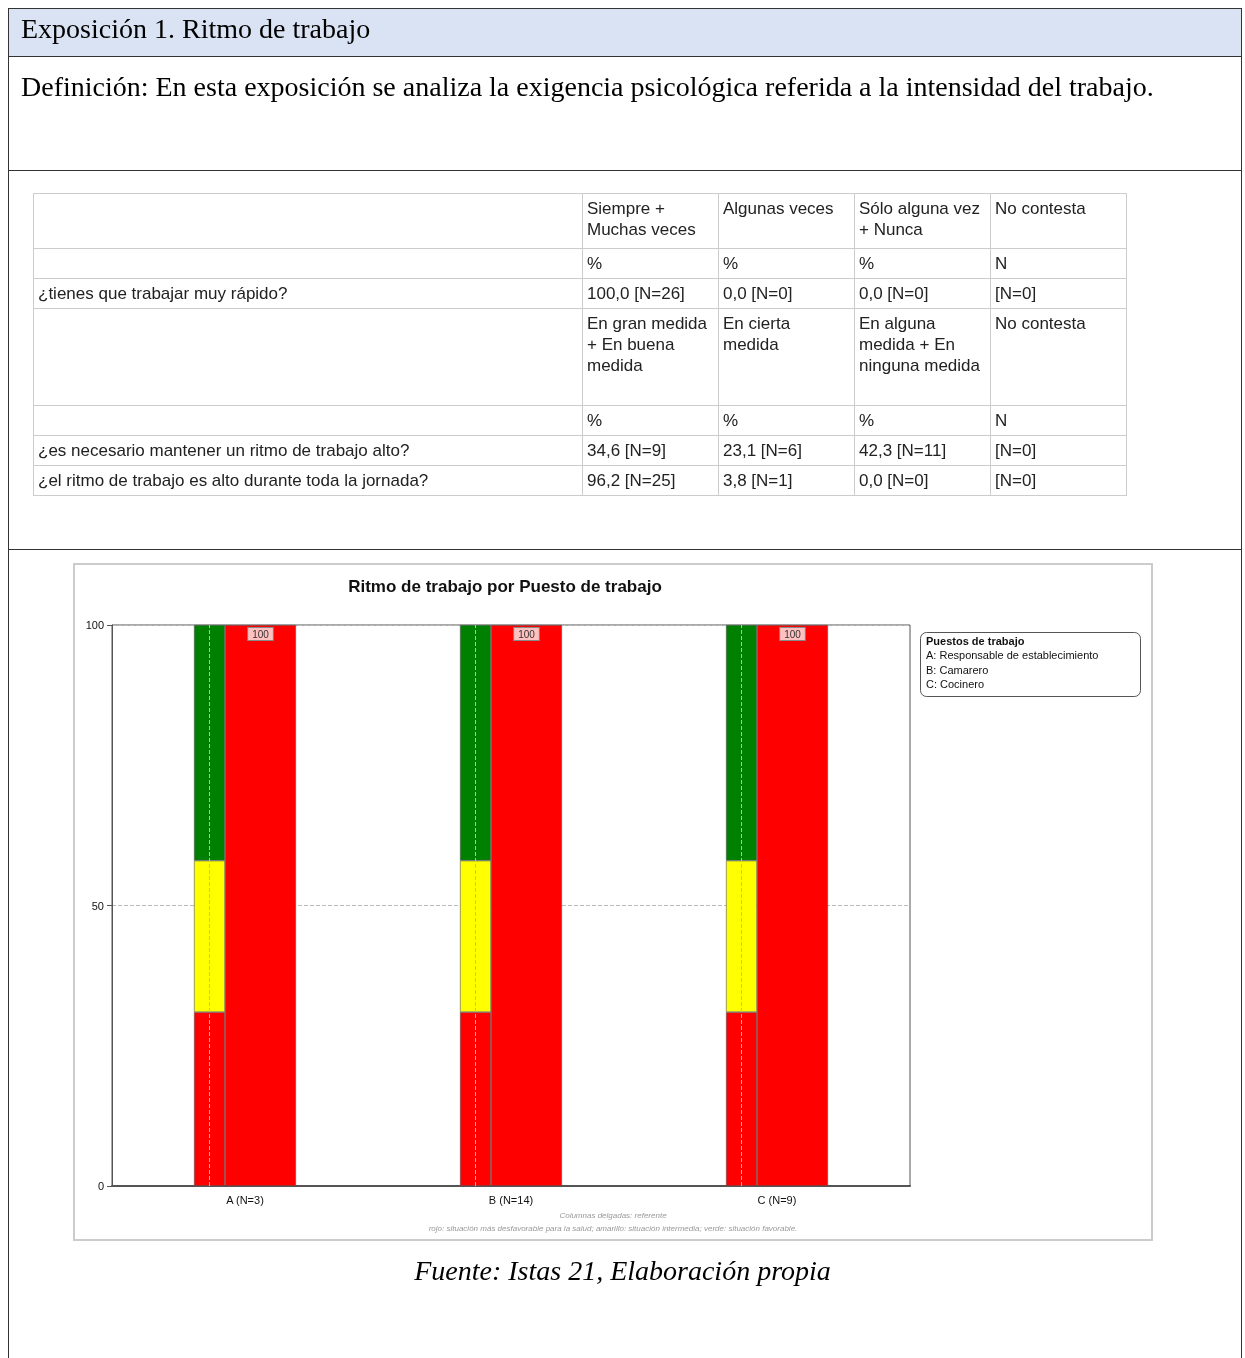 The width and height of the screenshot is (1245, 1358). What do you see at coordinates (650, 480) in the screenshot?
I see `text: 96,2 [N=25]` at bounding box center [650, 480].